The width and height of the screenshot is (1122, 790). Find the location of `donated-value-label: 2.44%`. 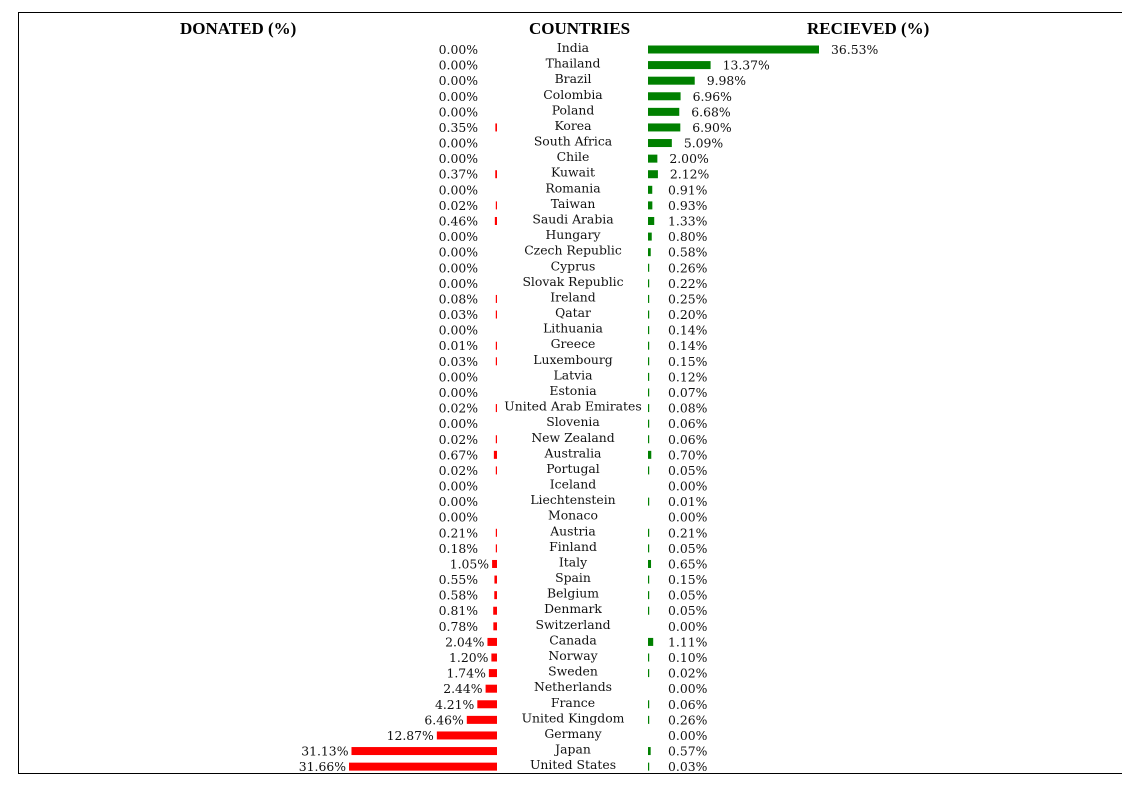

donated-value-label: 2.44% is located at coordinates (463, 688).